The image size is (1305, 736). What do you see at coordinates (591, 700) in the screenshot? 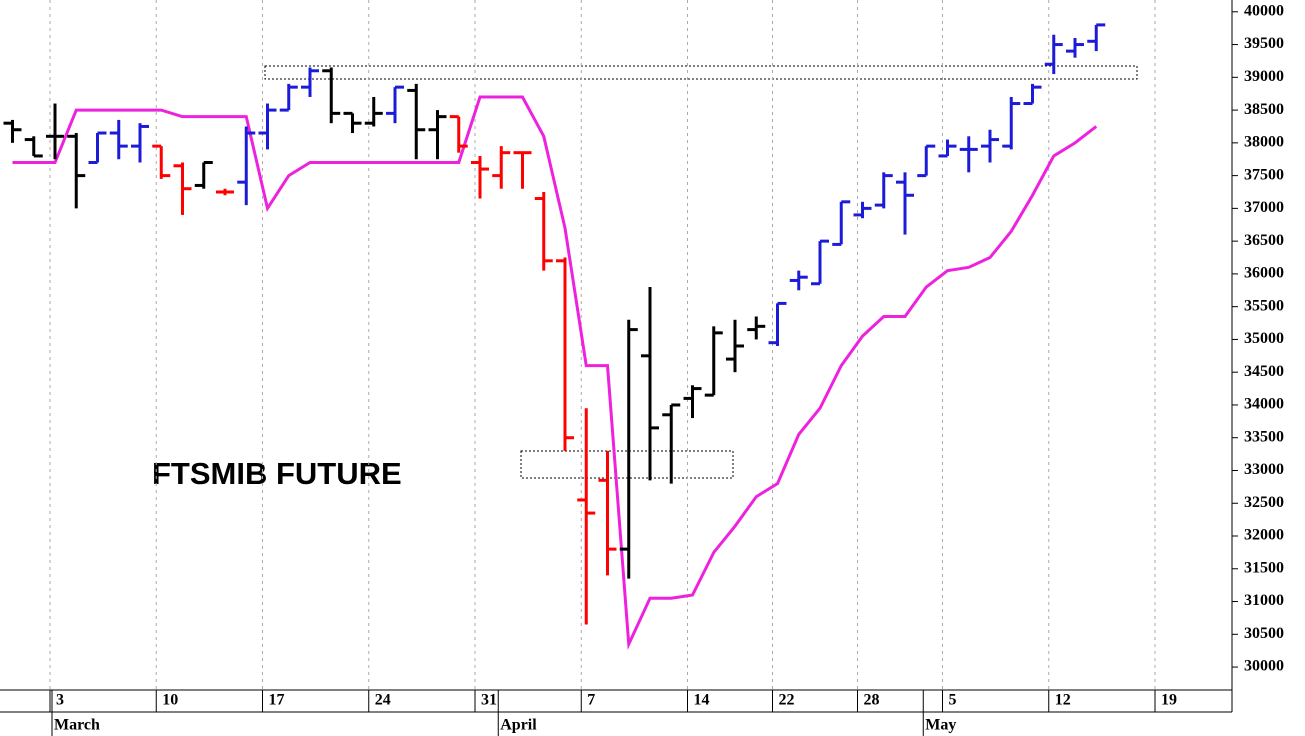
I see `x-tick-label: 7` at bounding box center [591, 700].